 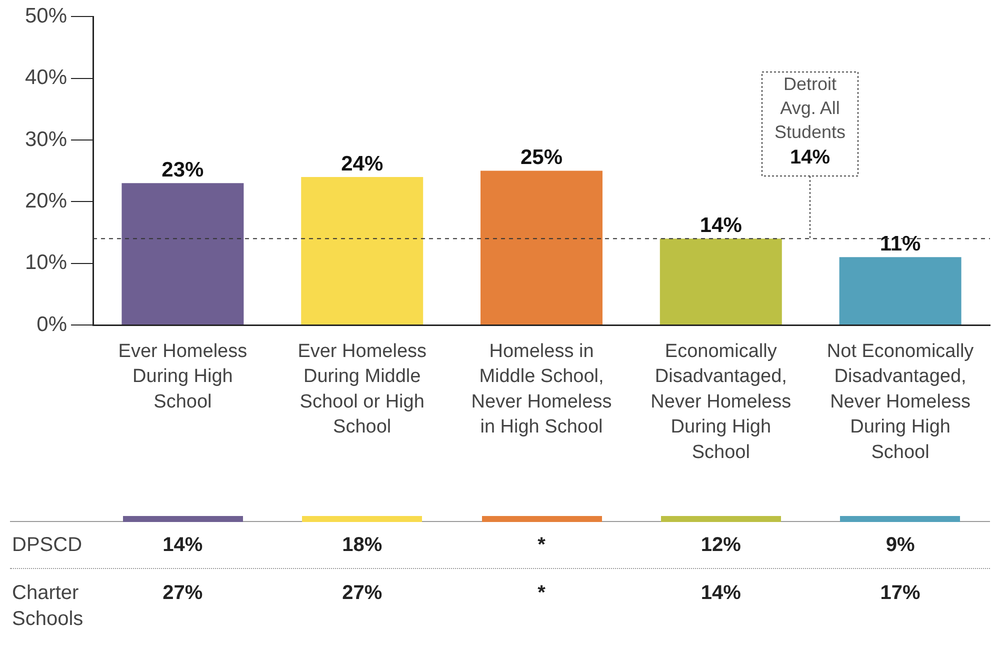 What do you see at coordinates (900, 401) in the screenshot?
I see `x-tick-label: Not Economically Disadvantaged, Never Homeless During High School` at bounding box center [900, 401].